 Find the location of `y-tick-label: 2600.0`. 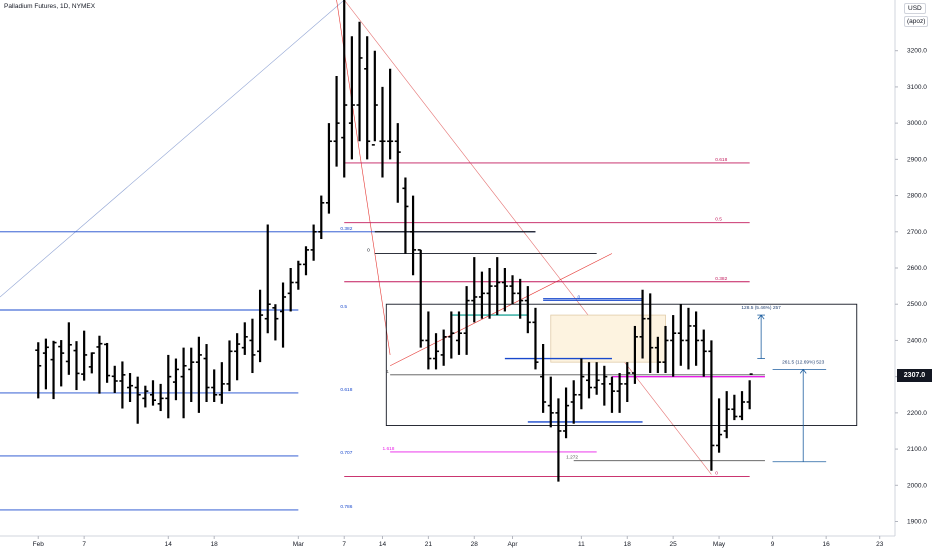

y-tick-label: 2600.0 is located at coordinates (917, 268).